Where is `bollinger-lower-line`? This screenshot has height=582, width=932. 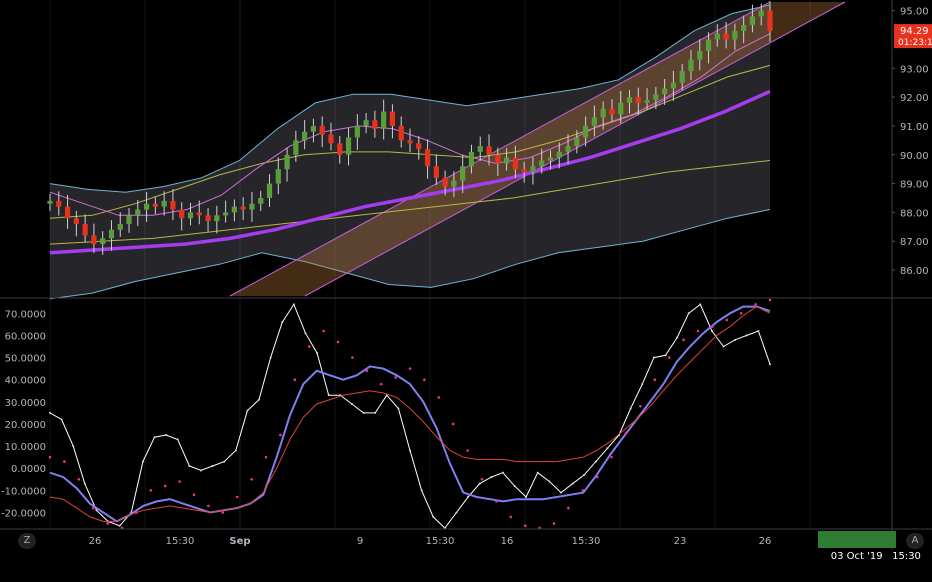
bollinger-lower-line is located at coordinates (410, 254).